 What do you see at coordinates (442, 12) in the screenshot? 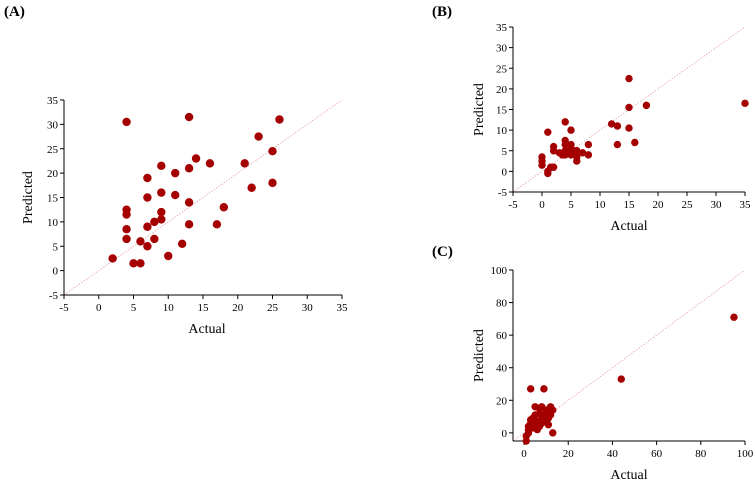
I see `panel-b-label: (B)` at bounding box center [442, 12].